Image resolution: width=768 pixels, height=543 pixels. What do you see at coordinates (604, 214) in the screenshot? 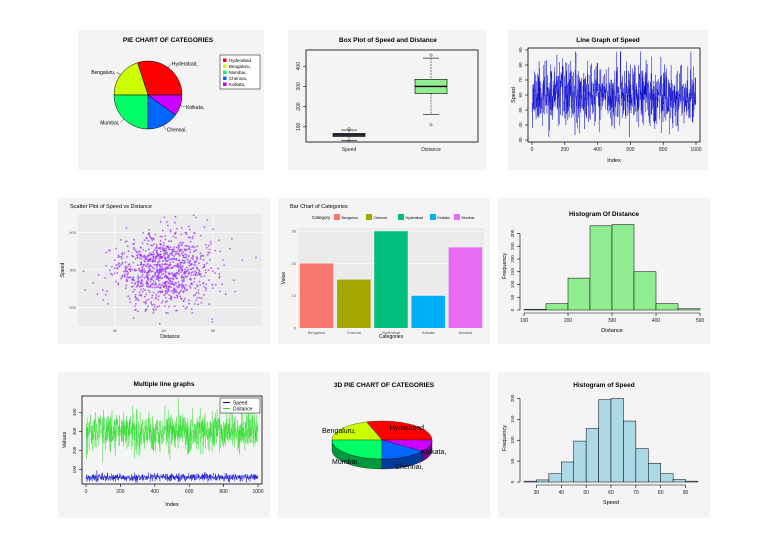
I see `chart-title: Histogram Of Distance` at bounding box center [604, 214].